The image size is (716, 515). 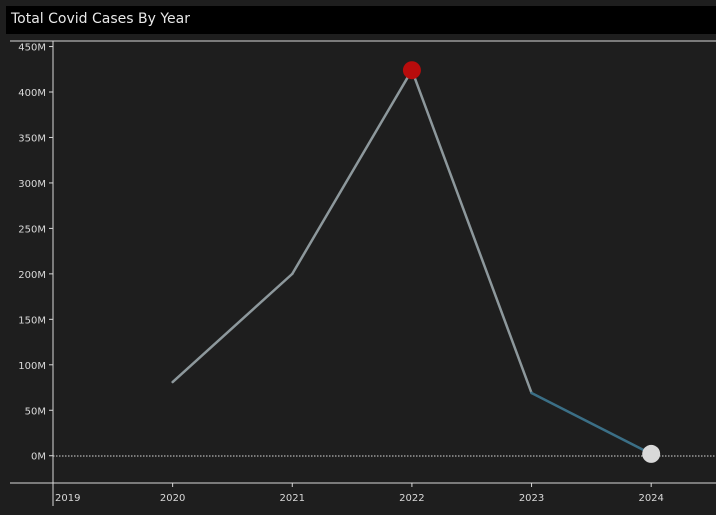 What do you see at coordinates (32, 184) in the screenshot?
I see `y-tick-label: 300M` at bounding box center [32, 184].